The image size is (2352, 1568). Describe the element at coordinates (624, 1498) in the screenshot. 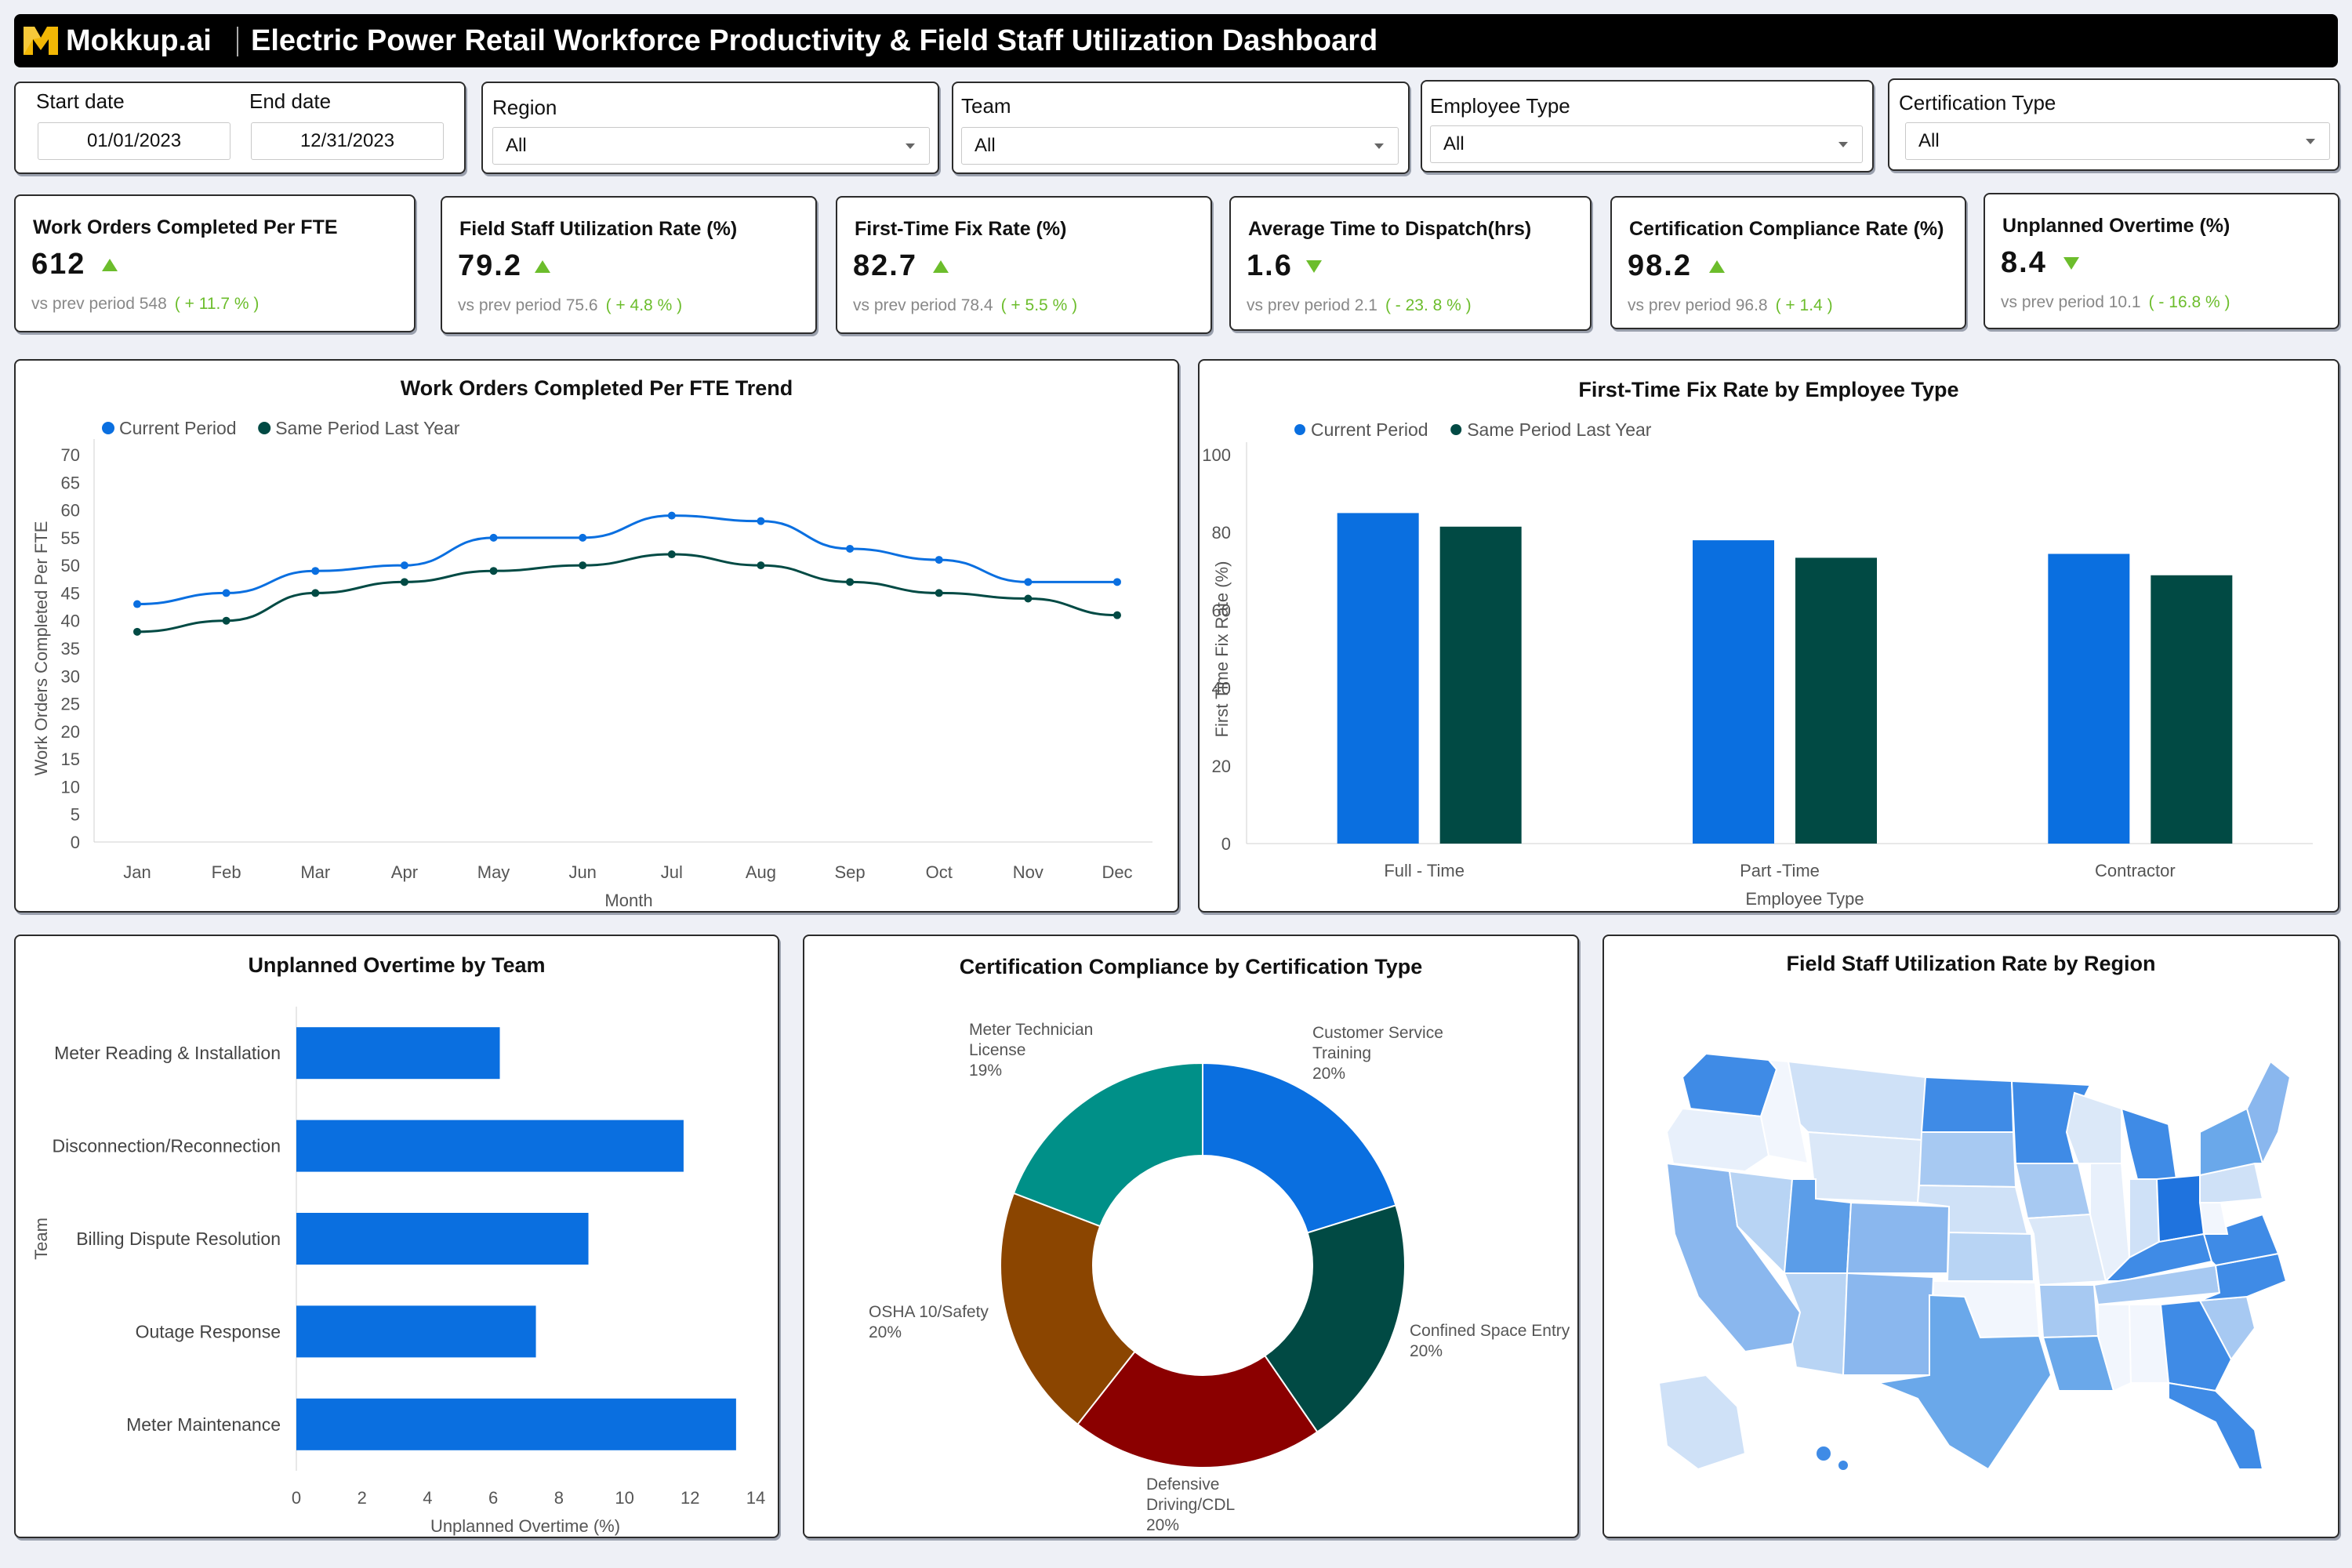

I see `x-tick-label: 10` at that location.